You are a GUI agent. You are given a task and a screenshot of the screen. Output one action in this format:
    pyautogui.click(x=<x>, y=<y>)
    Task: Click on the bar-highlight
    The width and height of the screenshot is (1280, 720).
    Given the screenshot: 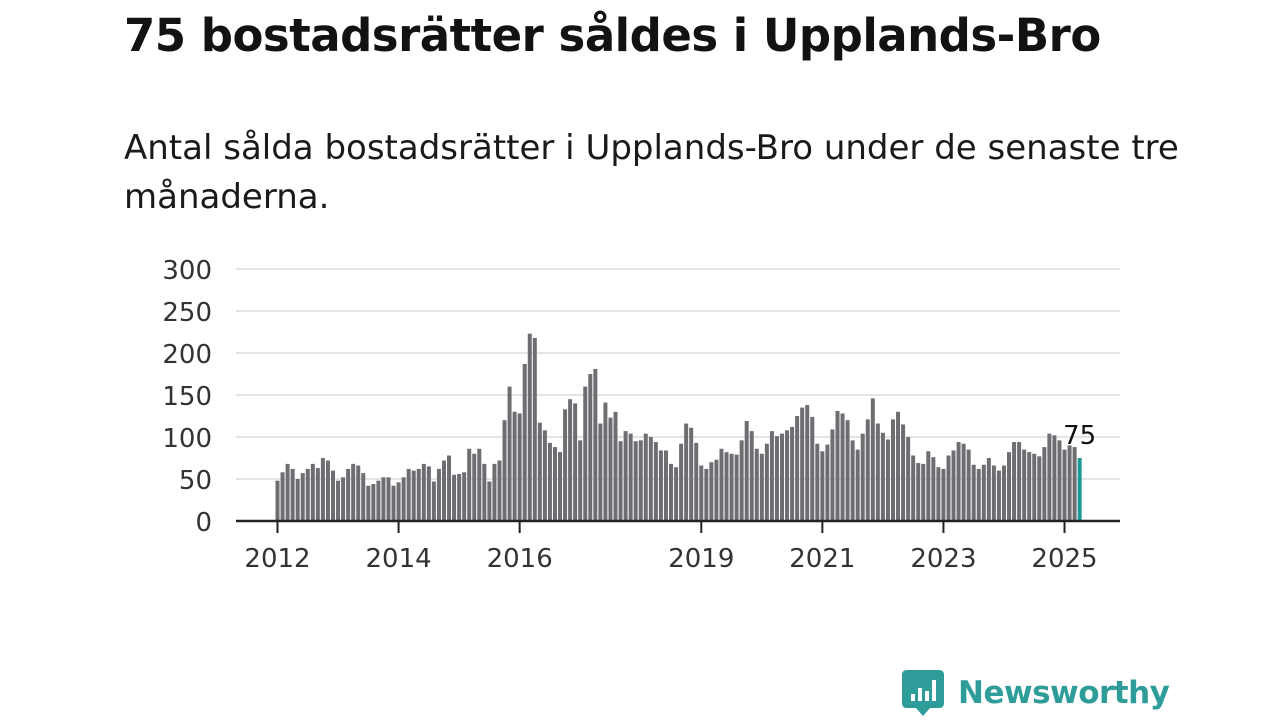 What is the action you would take?
    pyautogui.click(x=1079, y=489)
    